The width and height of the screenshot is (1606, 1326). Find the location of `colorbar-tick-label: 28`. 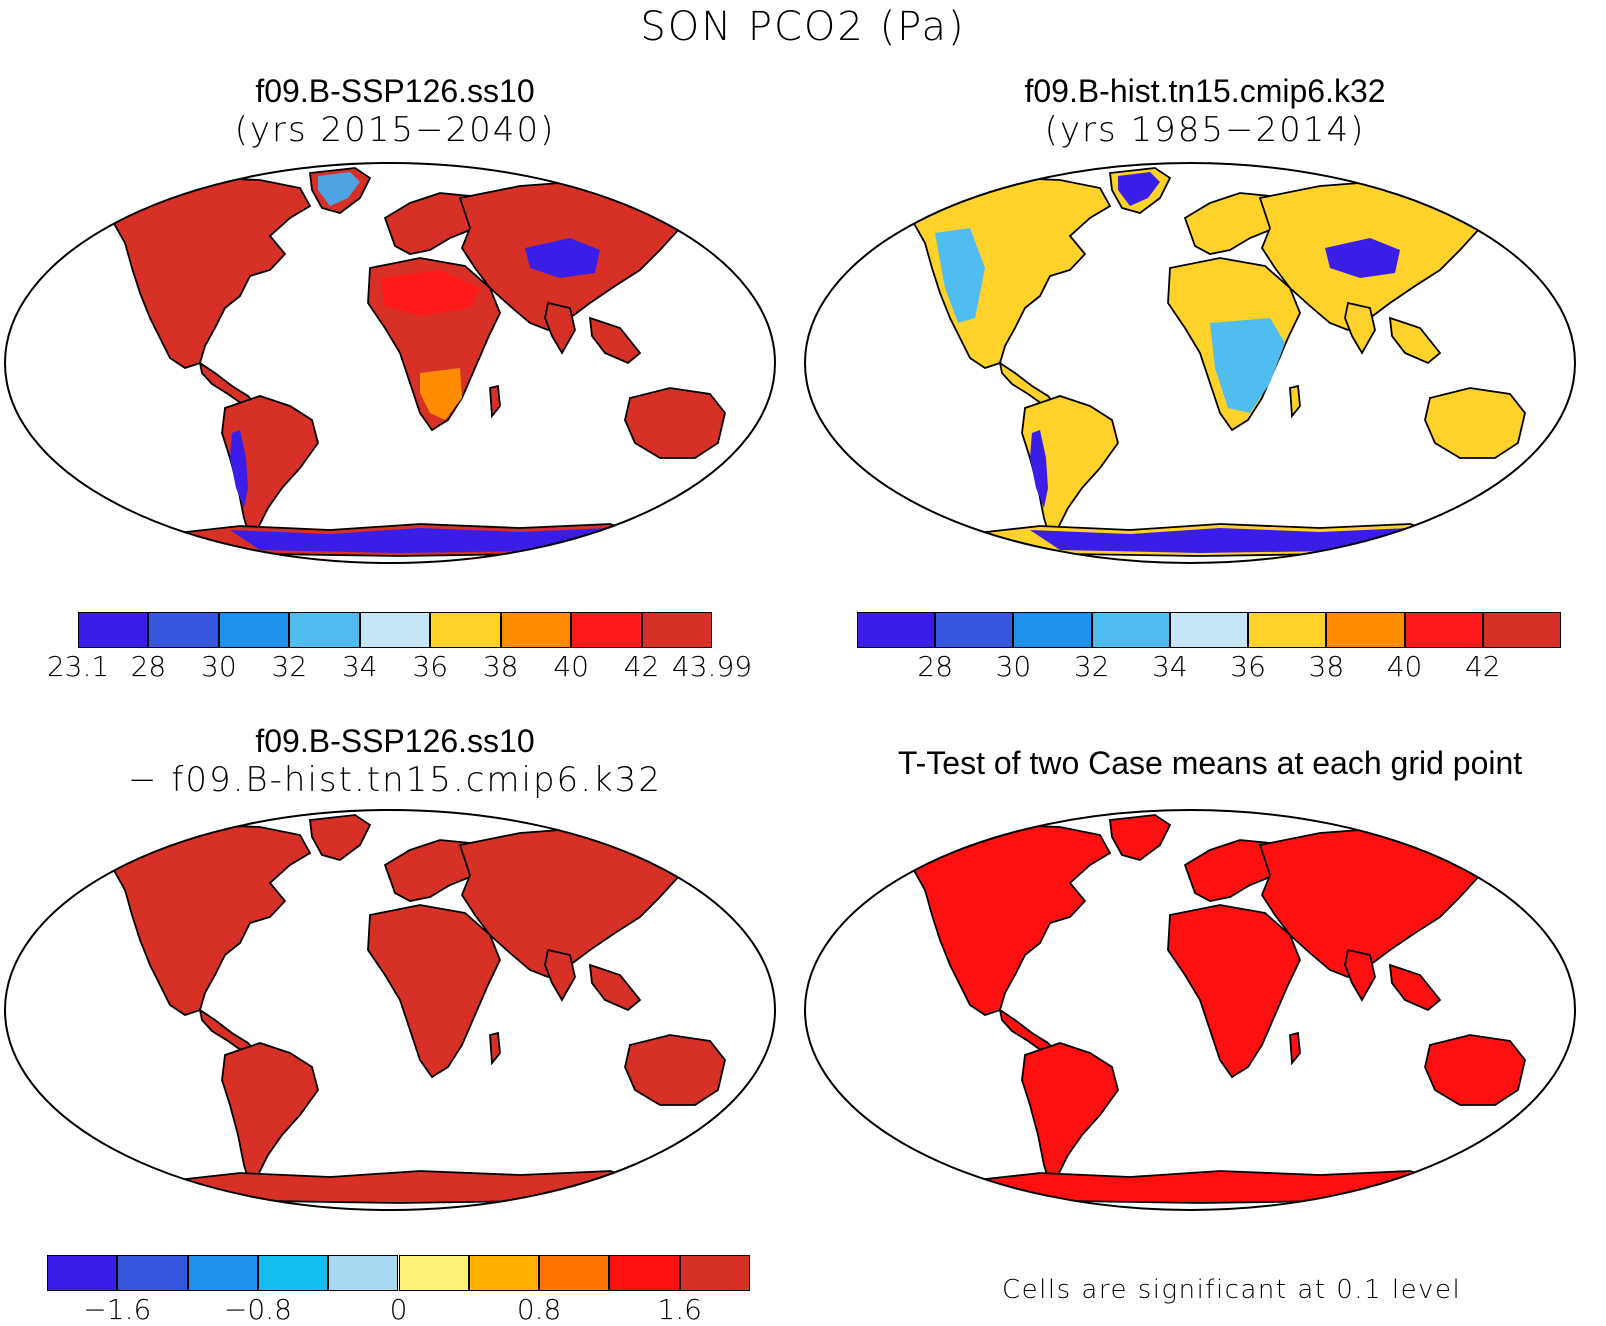

colorbar-tick-label: 28 is located at coordinates (935, 666).